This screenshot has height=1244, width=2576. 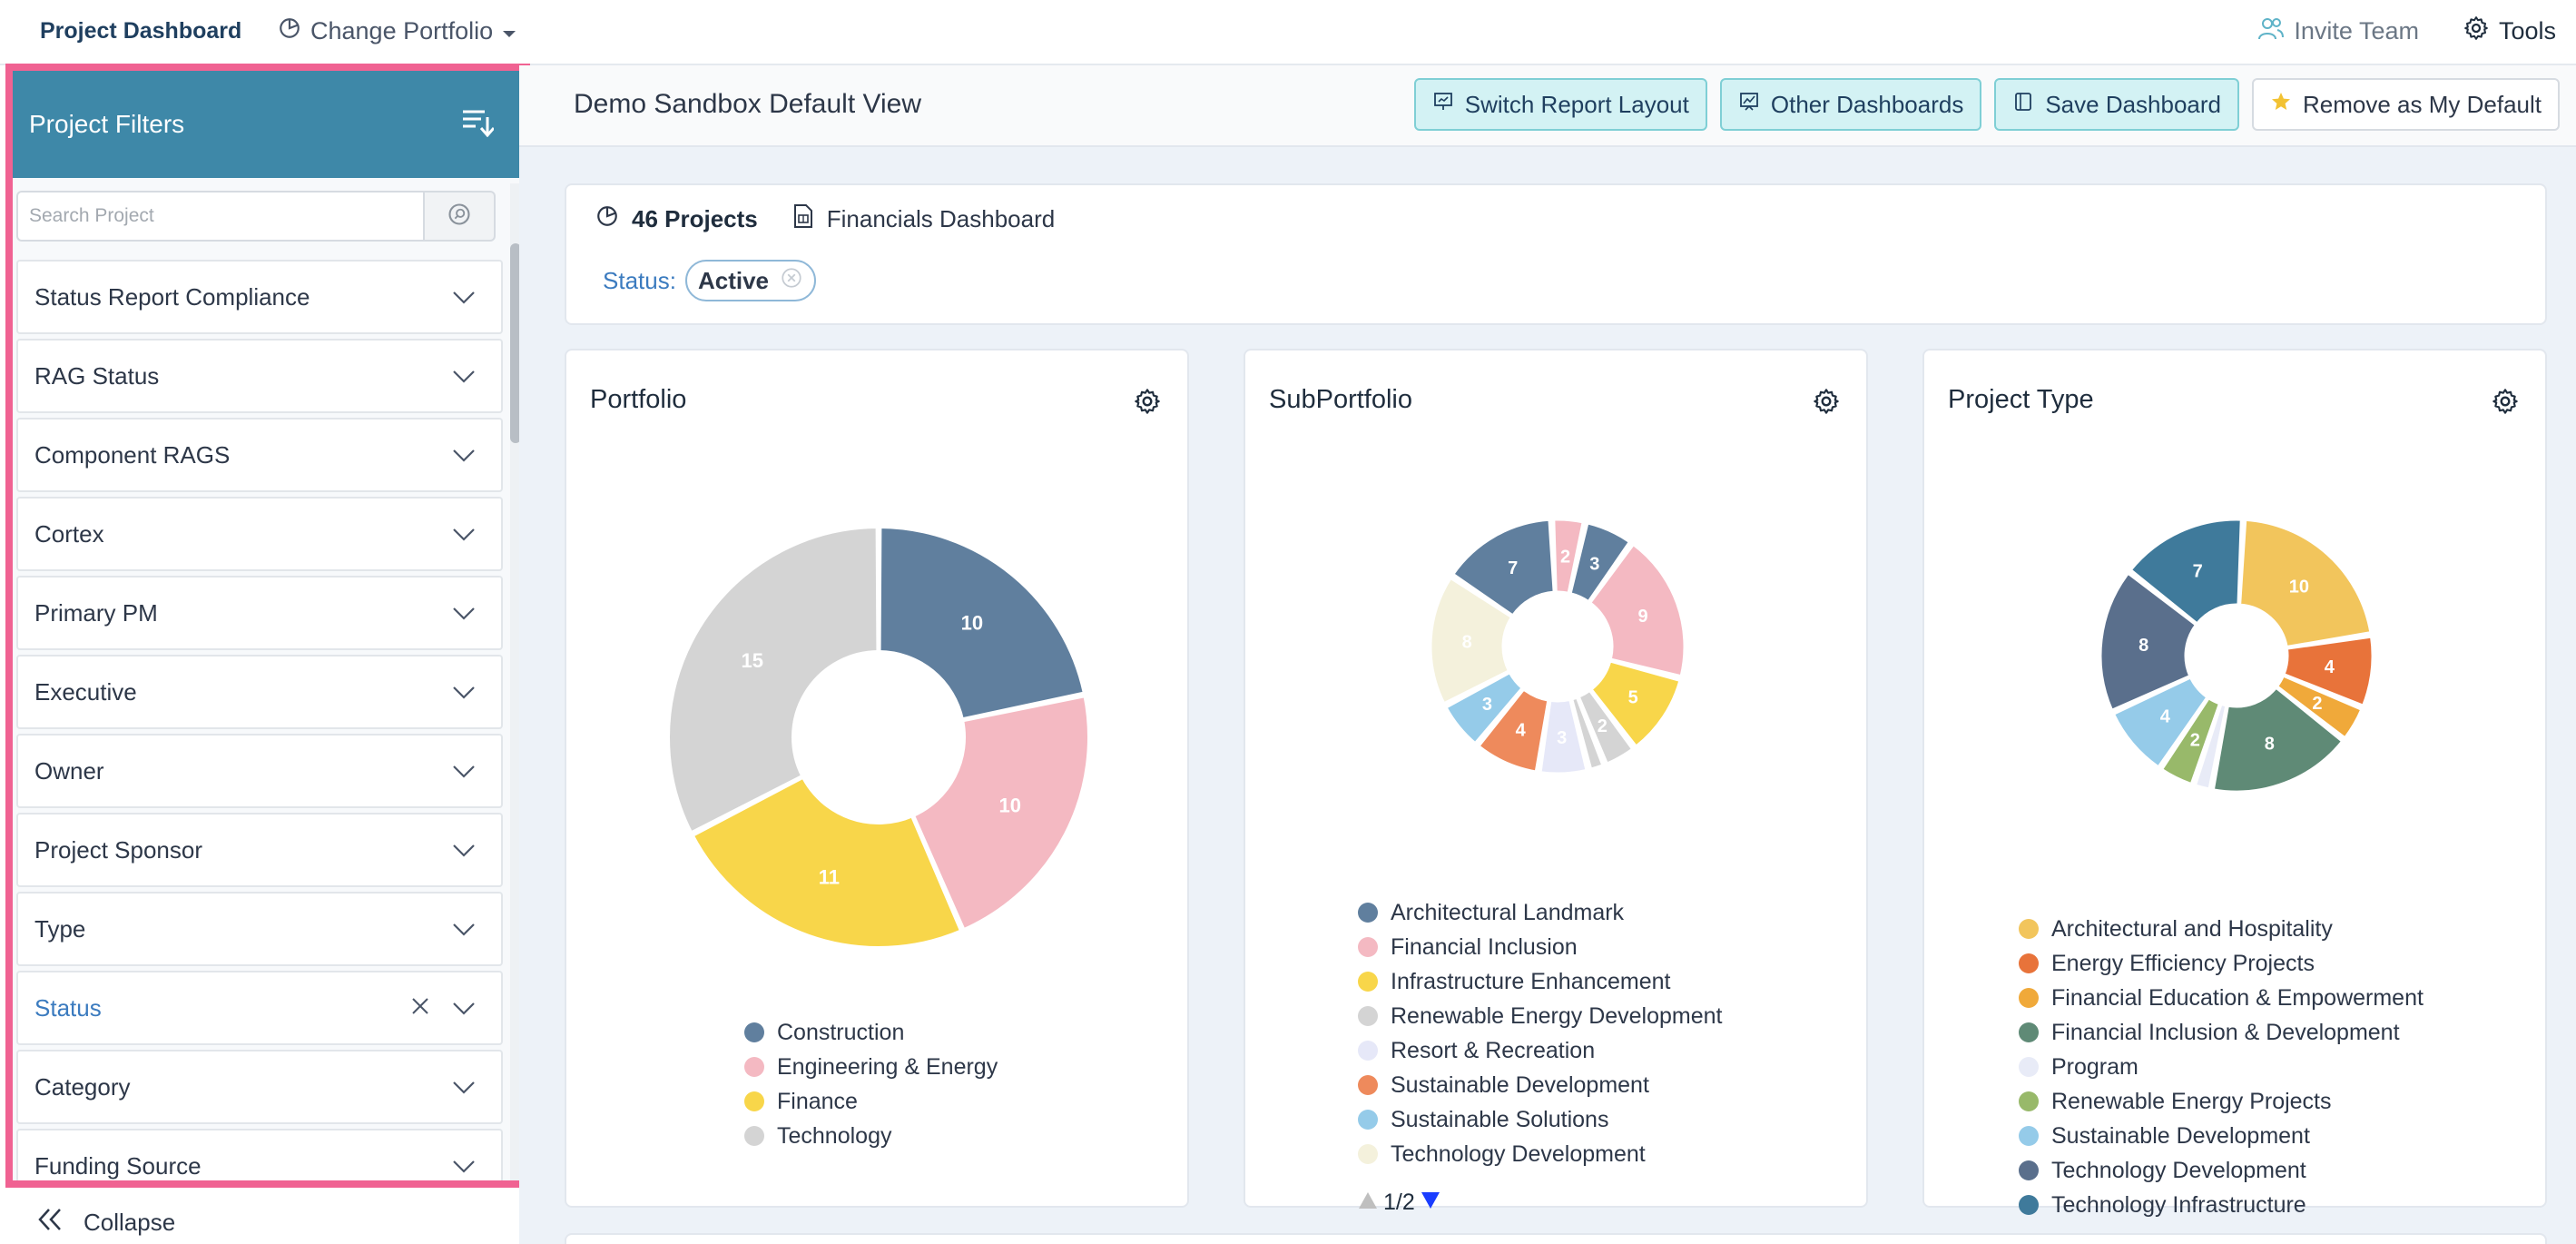 I want to click on filter-category: Category, so click(x=259, y=1087).